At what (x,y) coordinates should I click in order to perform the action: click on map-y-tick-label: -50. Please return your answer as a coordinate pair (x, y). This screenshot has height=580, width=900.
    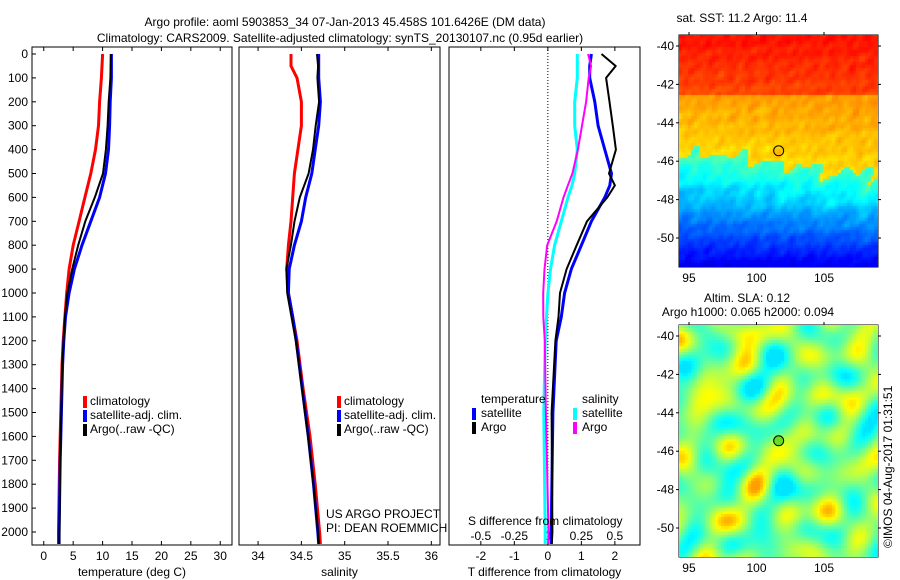
    Looking at the image, I should click on (666, 528).